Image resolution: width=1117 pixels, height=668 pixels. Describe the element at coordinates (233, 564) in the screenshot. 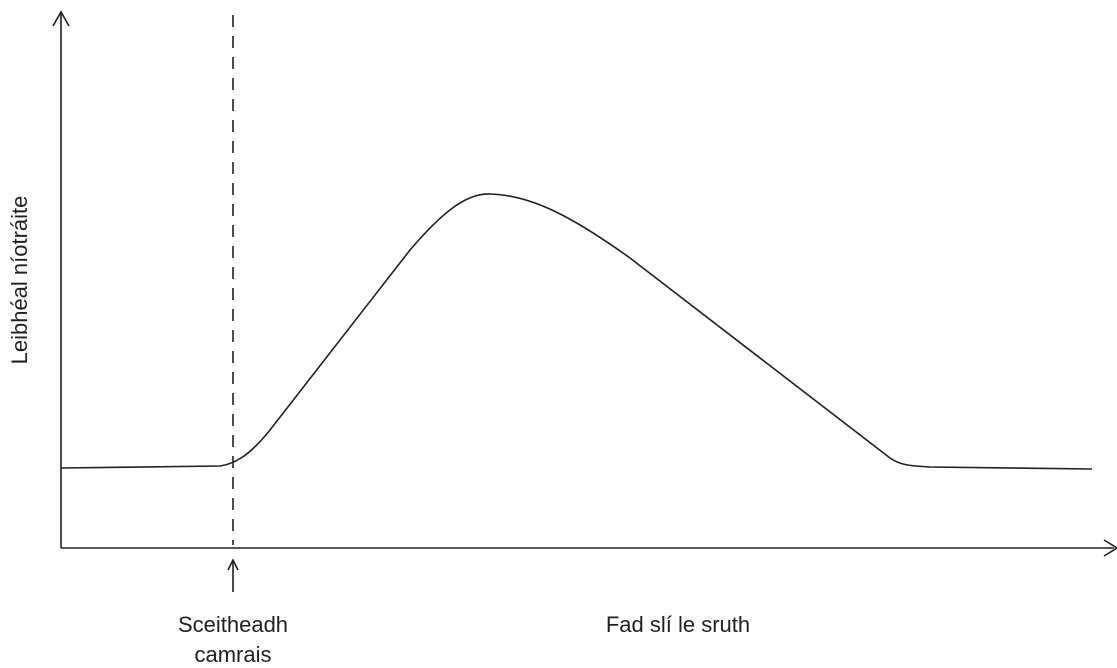

I see `discharge-arrowhead` at that location.